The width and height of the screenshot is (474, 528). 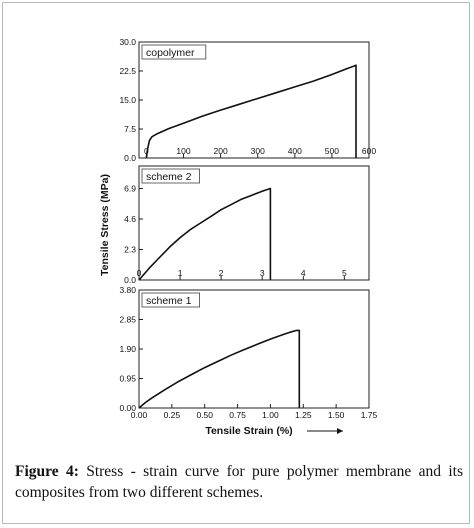 I want to click on x-tick-label: 300, so click(x=258, y=151).